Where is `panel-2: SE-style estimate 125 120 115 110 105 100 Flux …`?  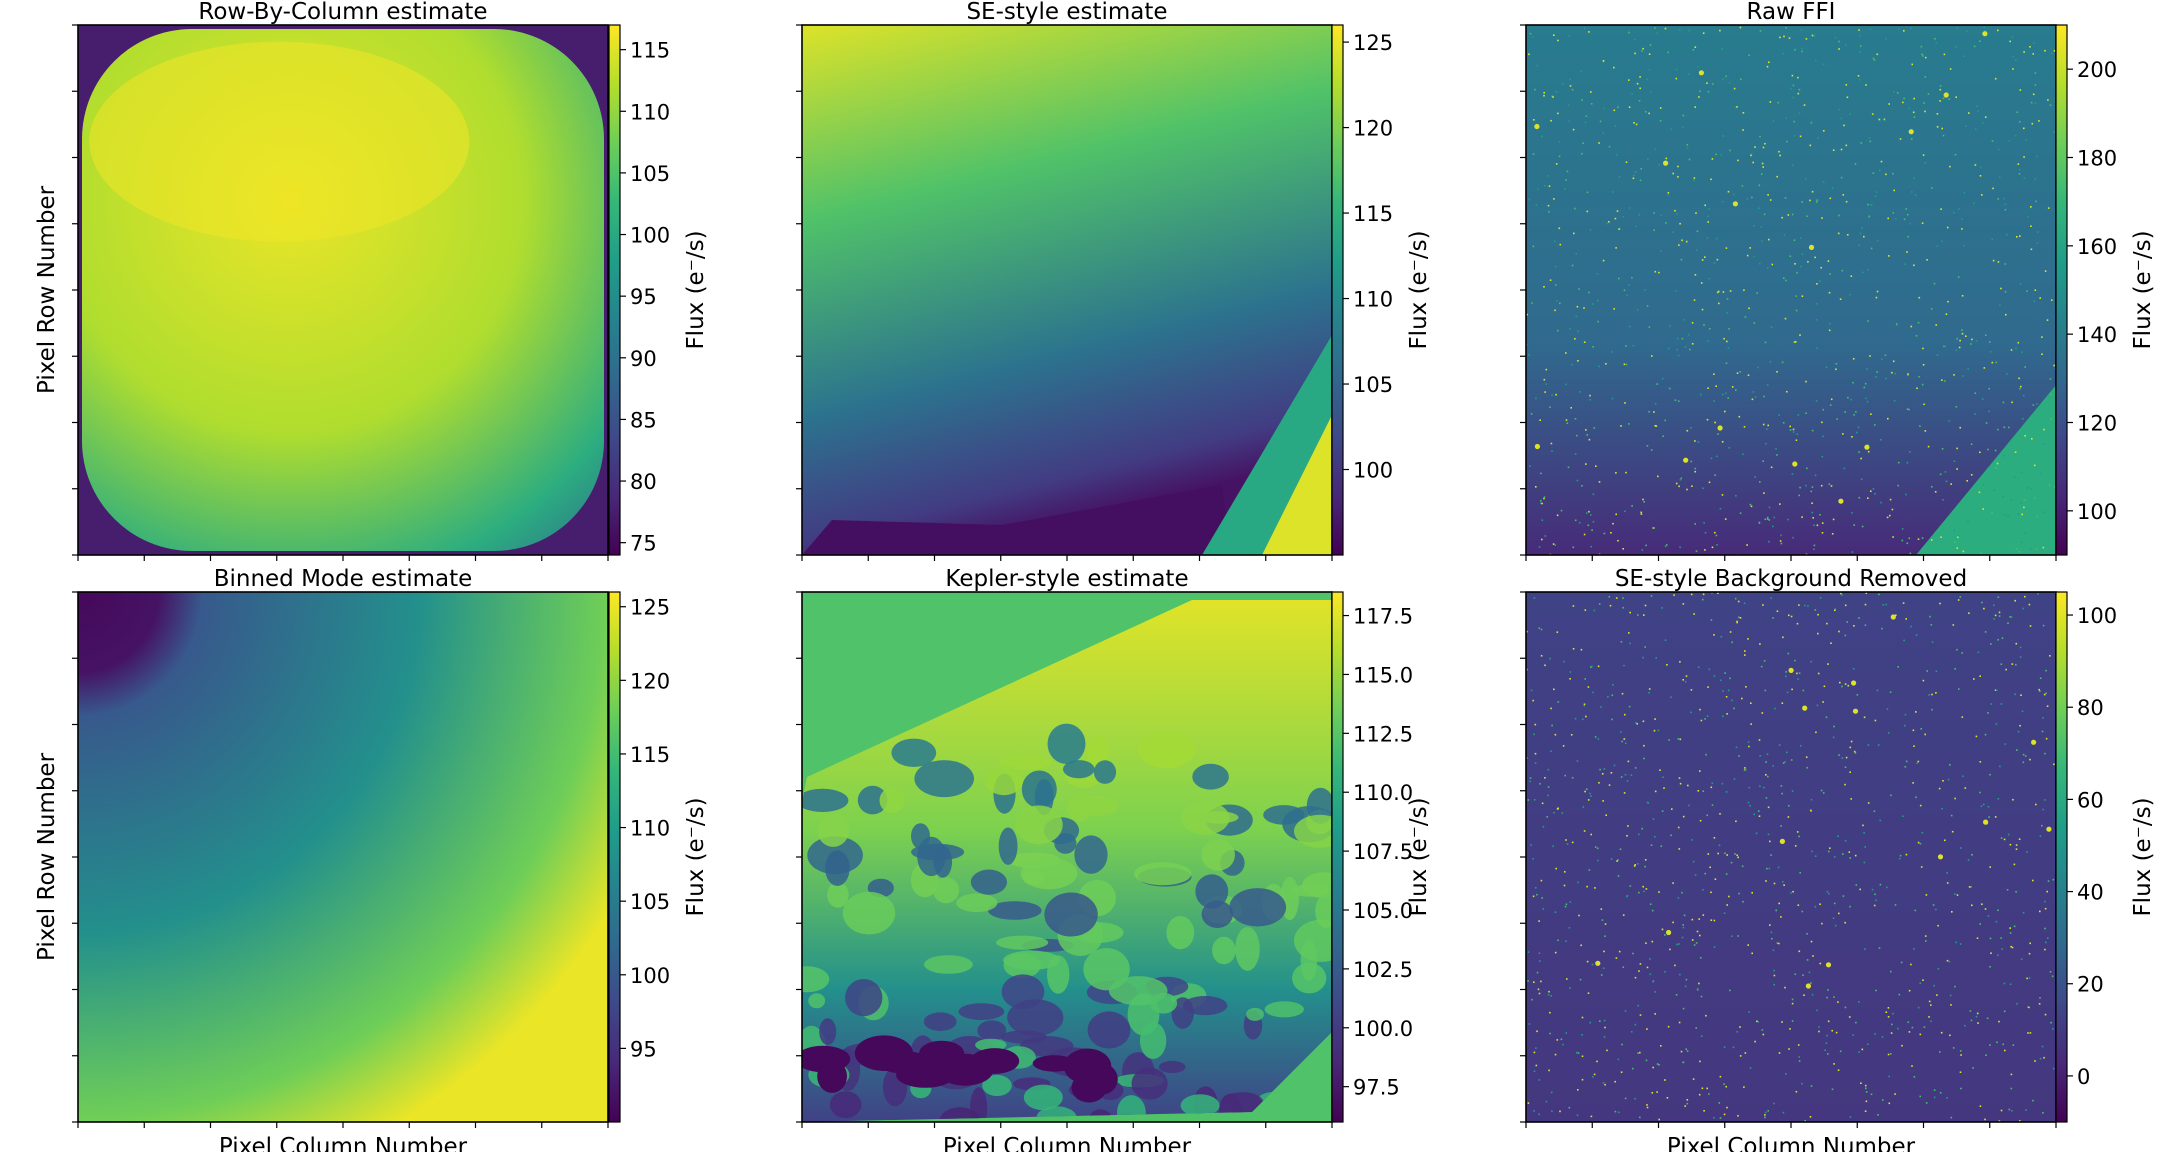
panel-2: SE-style estimate 125 120 115 110 105 100 Flux … is located at coordinates (1114, 280).